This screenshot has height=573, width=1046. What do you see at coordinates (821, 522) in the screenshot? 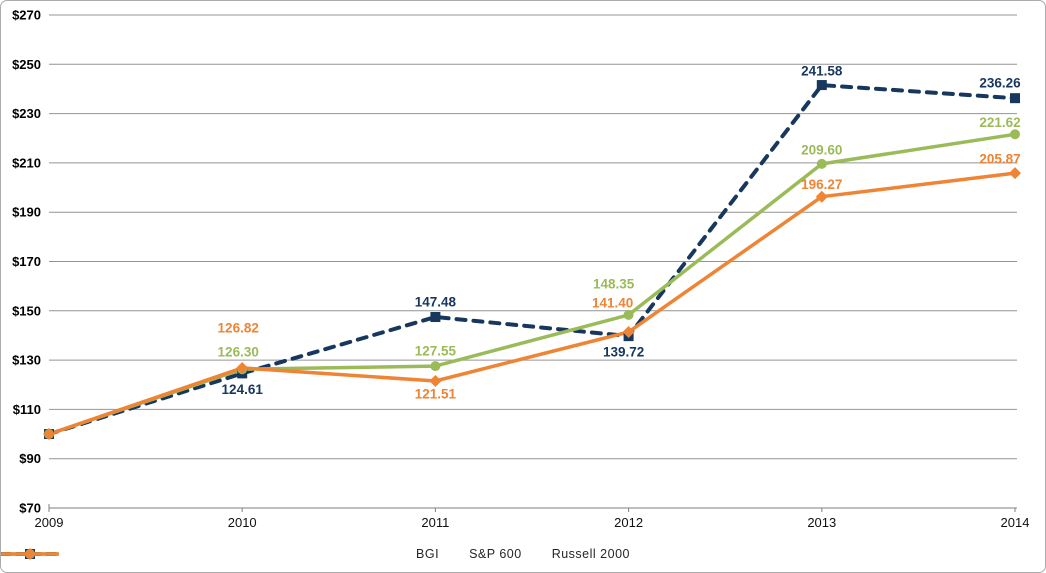
I see `x-axis-tick-label: 2013` at bounding box center [821, 522].